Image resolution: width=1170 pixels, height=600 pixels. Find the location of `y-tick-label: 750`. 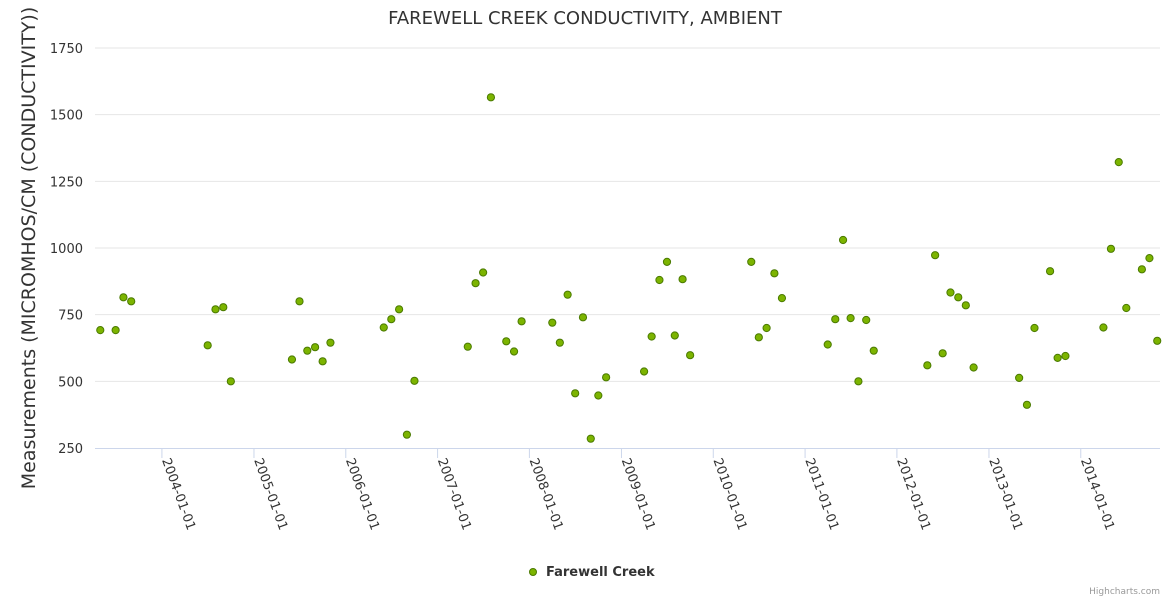

y-tick-label: 750 is located at coordinates (70, 316).